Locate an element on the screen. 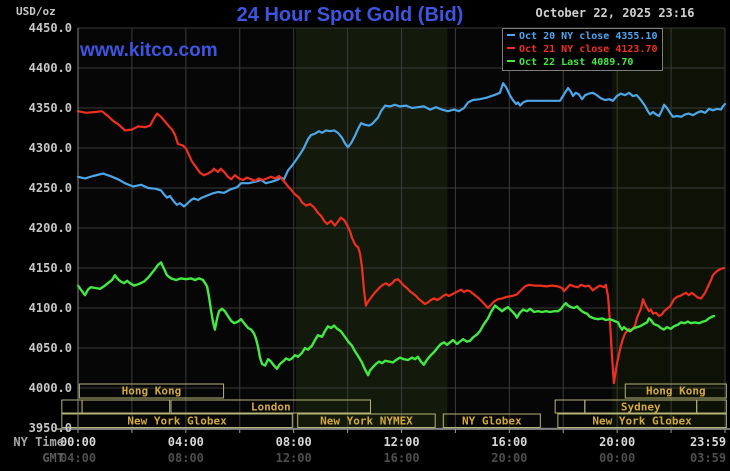  y-axis-tick-label: 3950.0 is located at coordinates (50, 428).